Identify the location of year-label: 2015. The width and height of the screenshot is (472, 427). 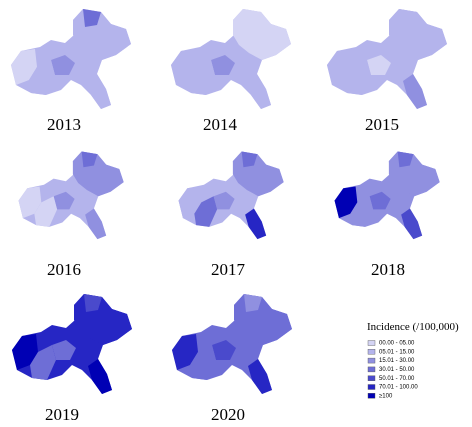
(382, 124).